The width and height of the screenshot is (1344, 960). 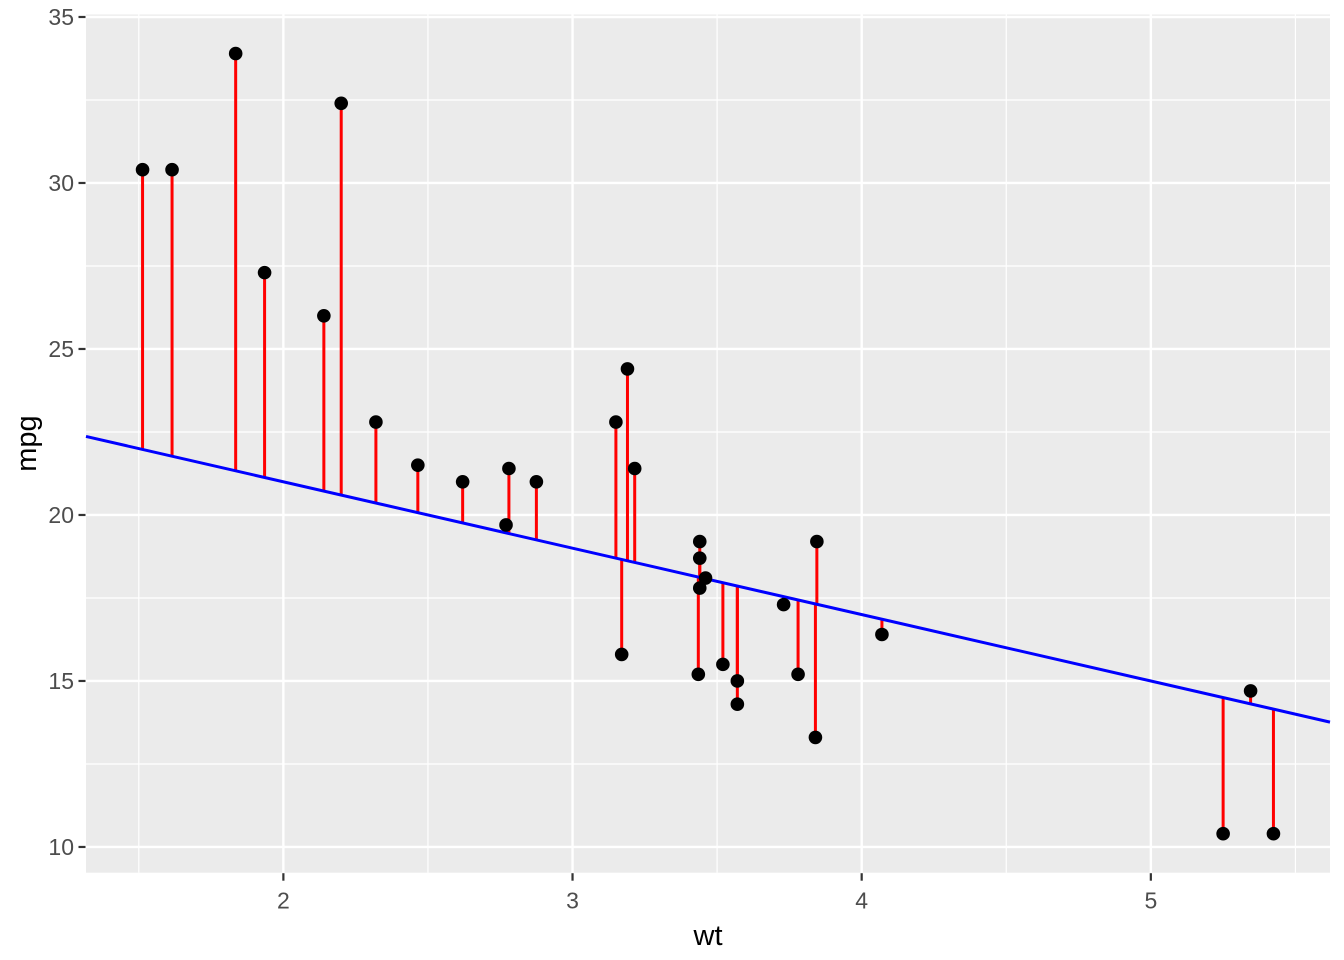 I want to click on y-tick-label: 35, so click(x=61, y=17).